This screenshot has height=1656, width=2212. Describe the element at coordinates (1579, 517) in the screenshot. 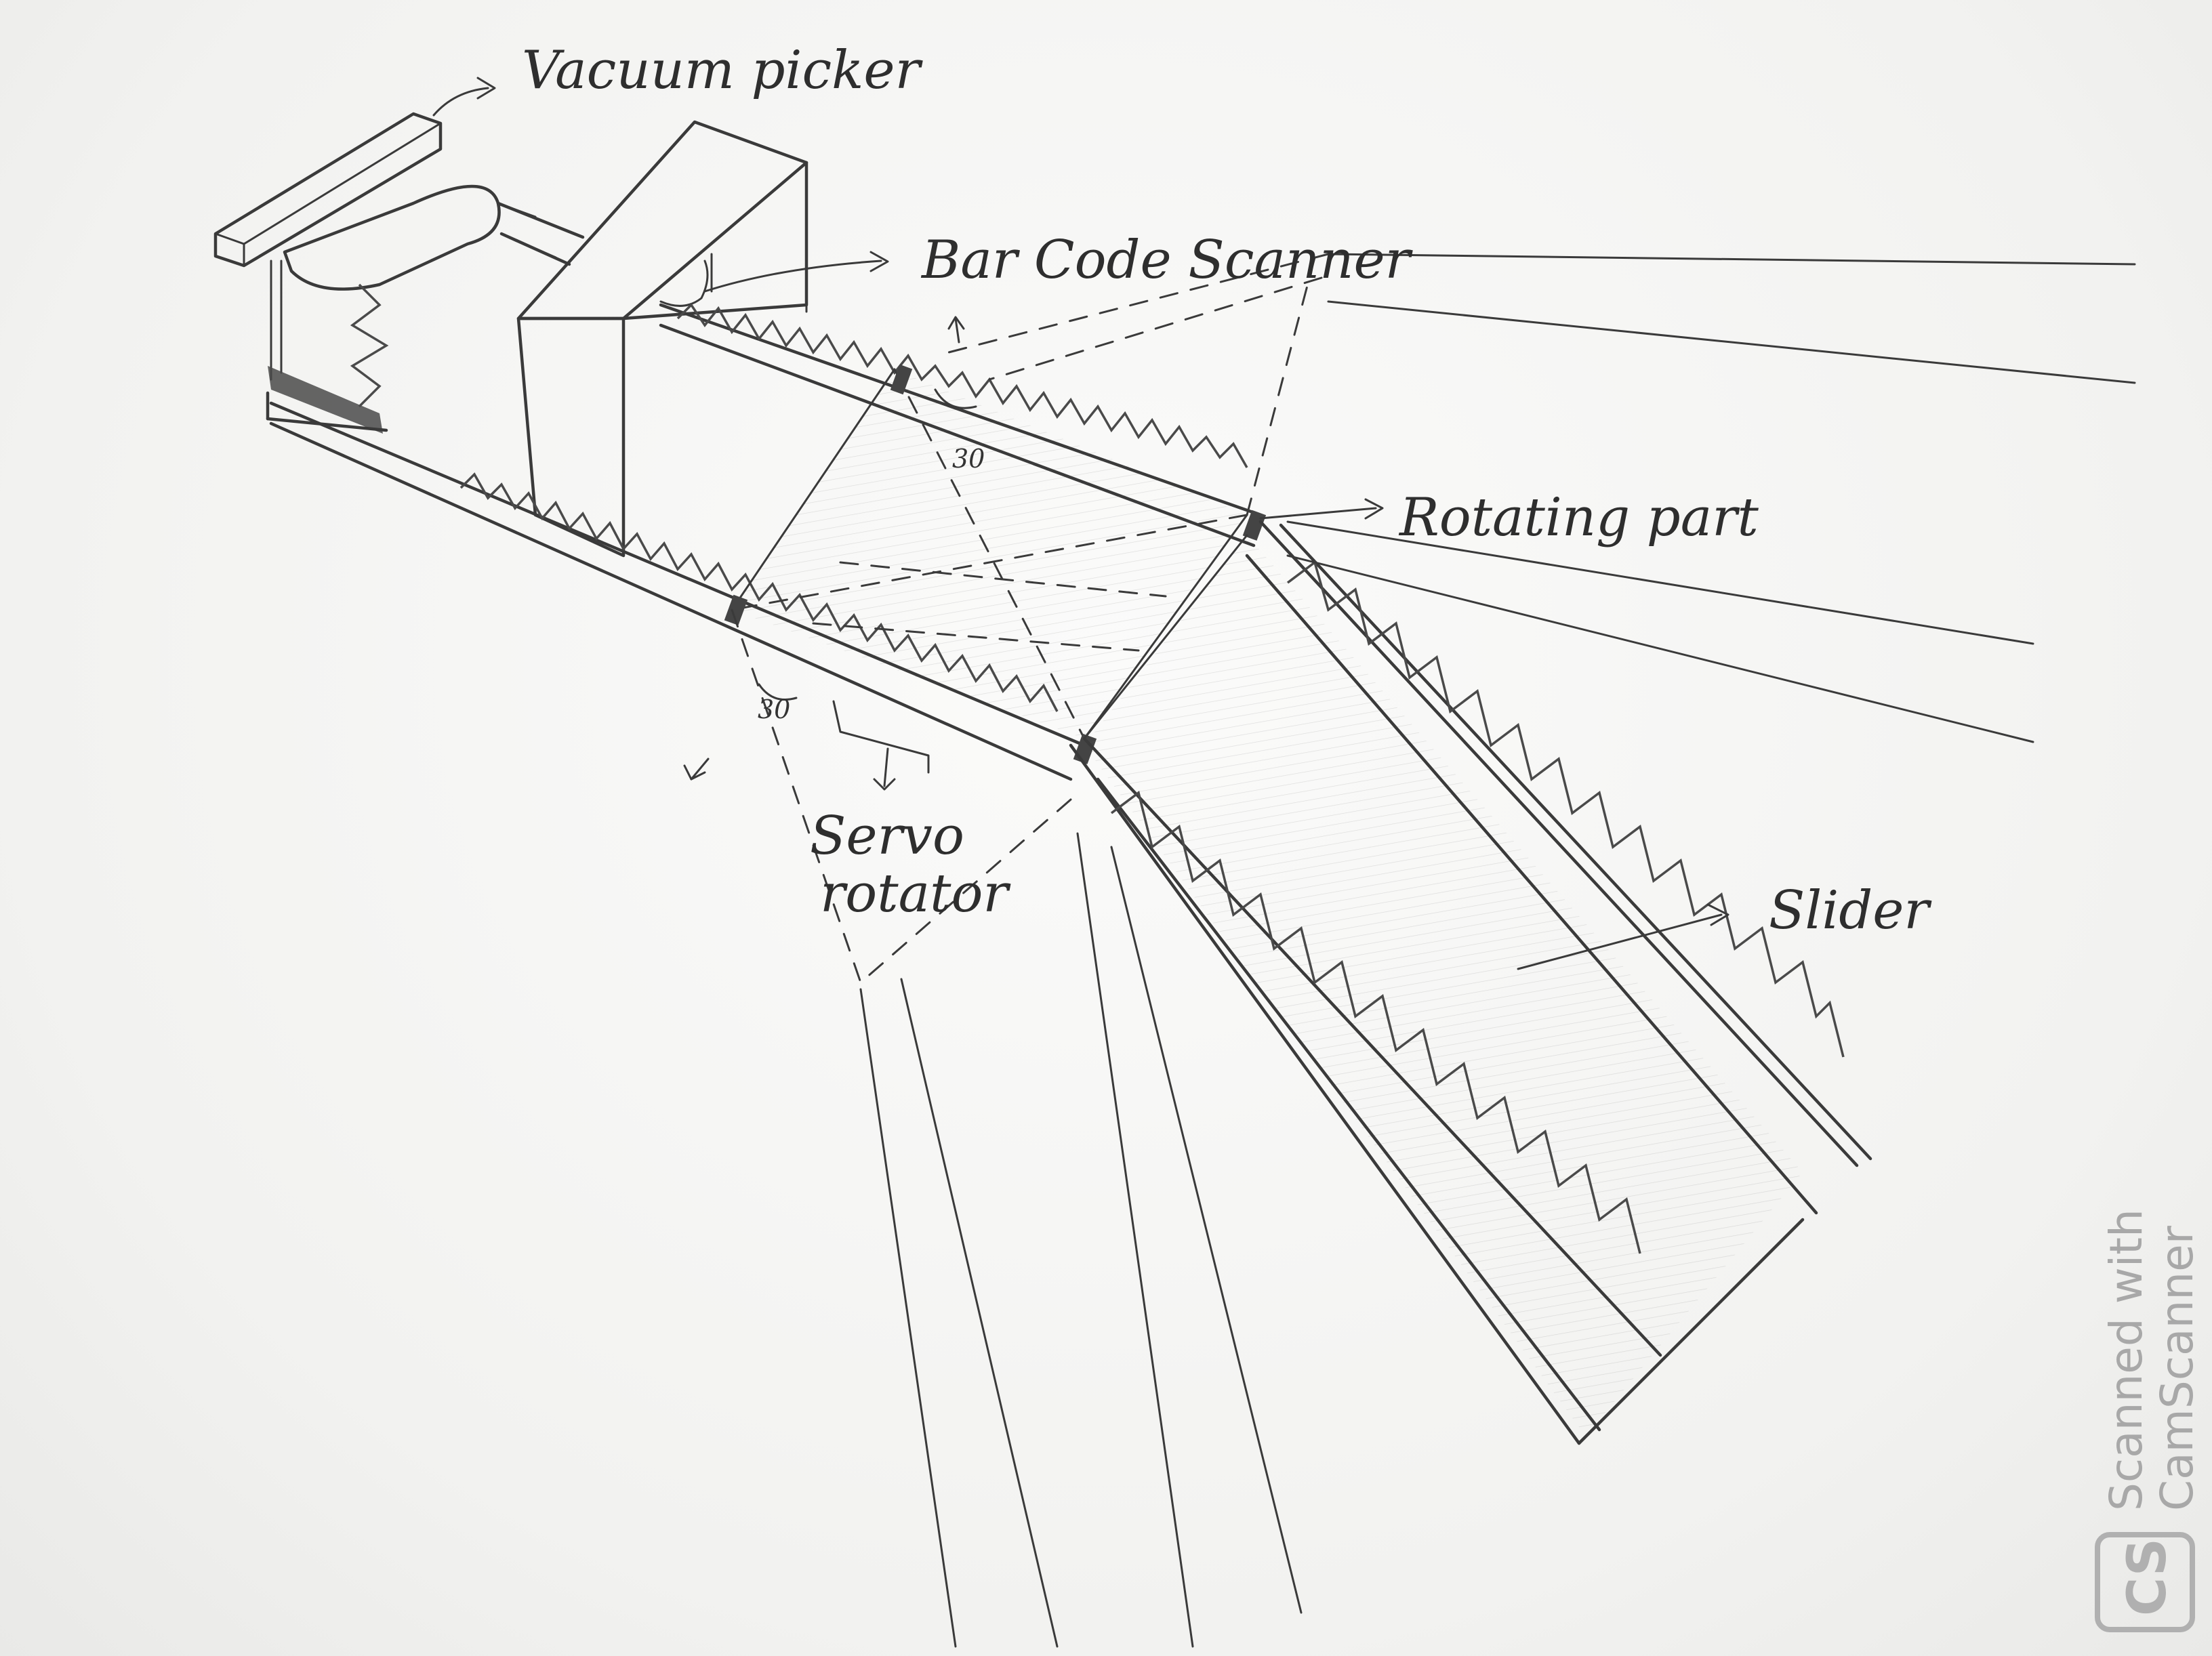

I see `label-rotating-part: Rotating part` at that location.